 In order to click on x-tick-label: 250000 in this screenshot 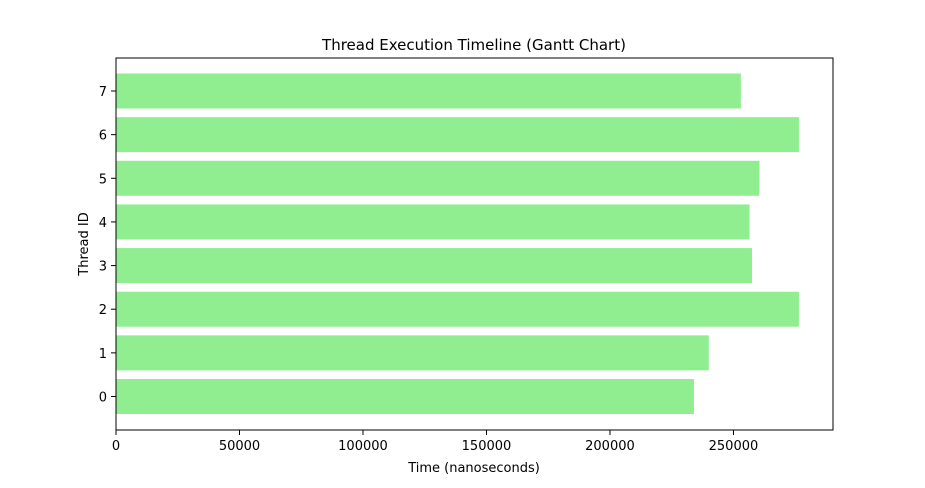, I will do `click(734, 446)`.